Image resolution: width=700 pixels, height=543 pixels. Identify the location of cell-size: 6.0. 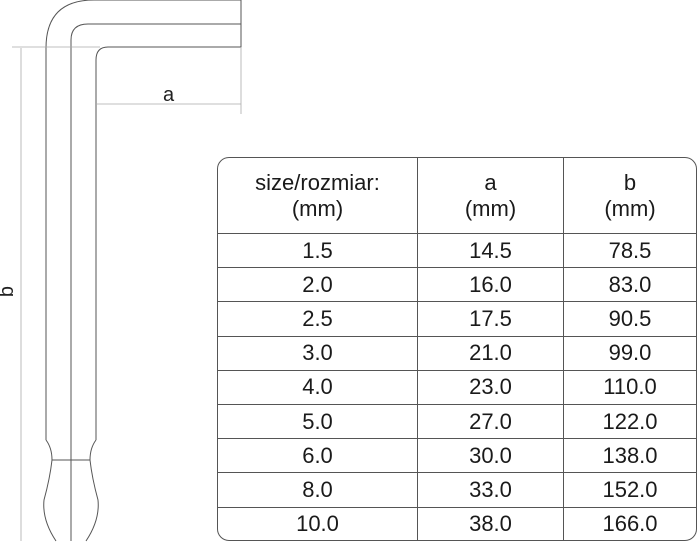
(318, 456).